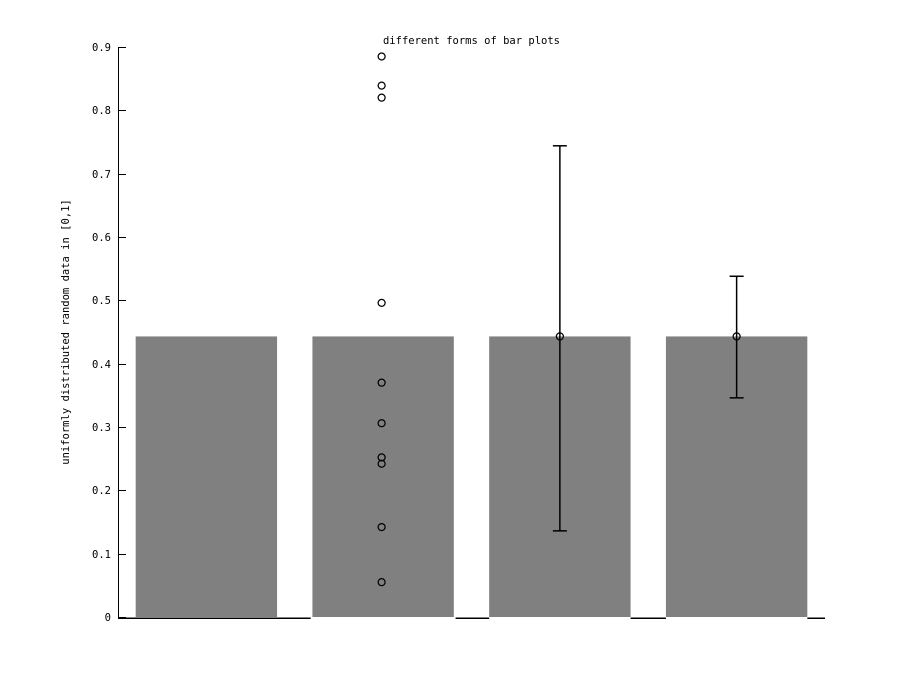 This screenshot has width=911, height=693. What do you see at coordinates (101, 491) in the screenshot?
I see `y-tick-label: 0.2` at bounding box center [101, 491].